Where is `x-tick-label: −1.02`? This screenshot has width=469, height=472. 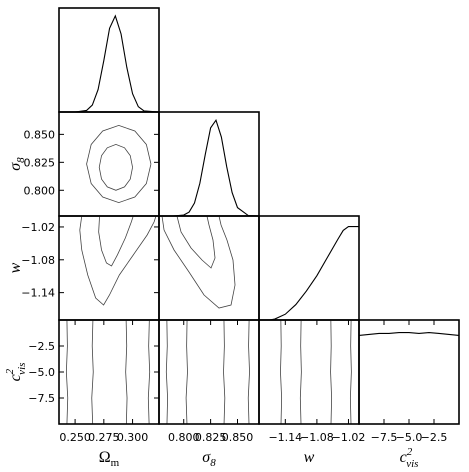
x-tick-label: −1.02 is located at coordinates (349, 437).